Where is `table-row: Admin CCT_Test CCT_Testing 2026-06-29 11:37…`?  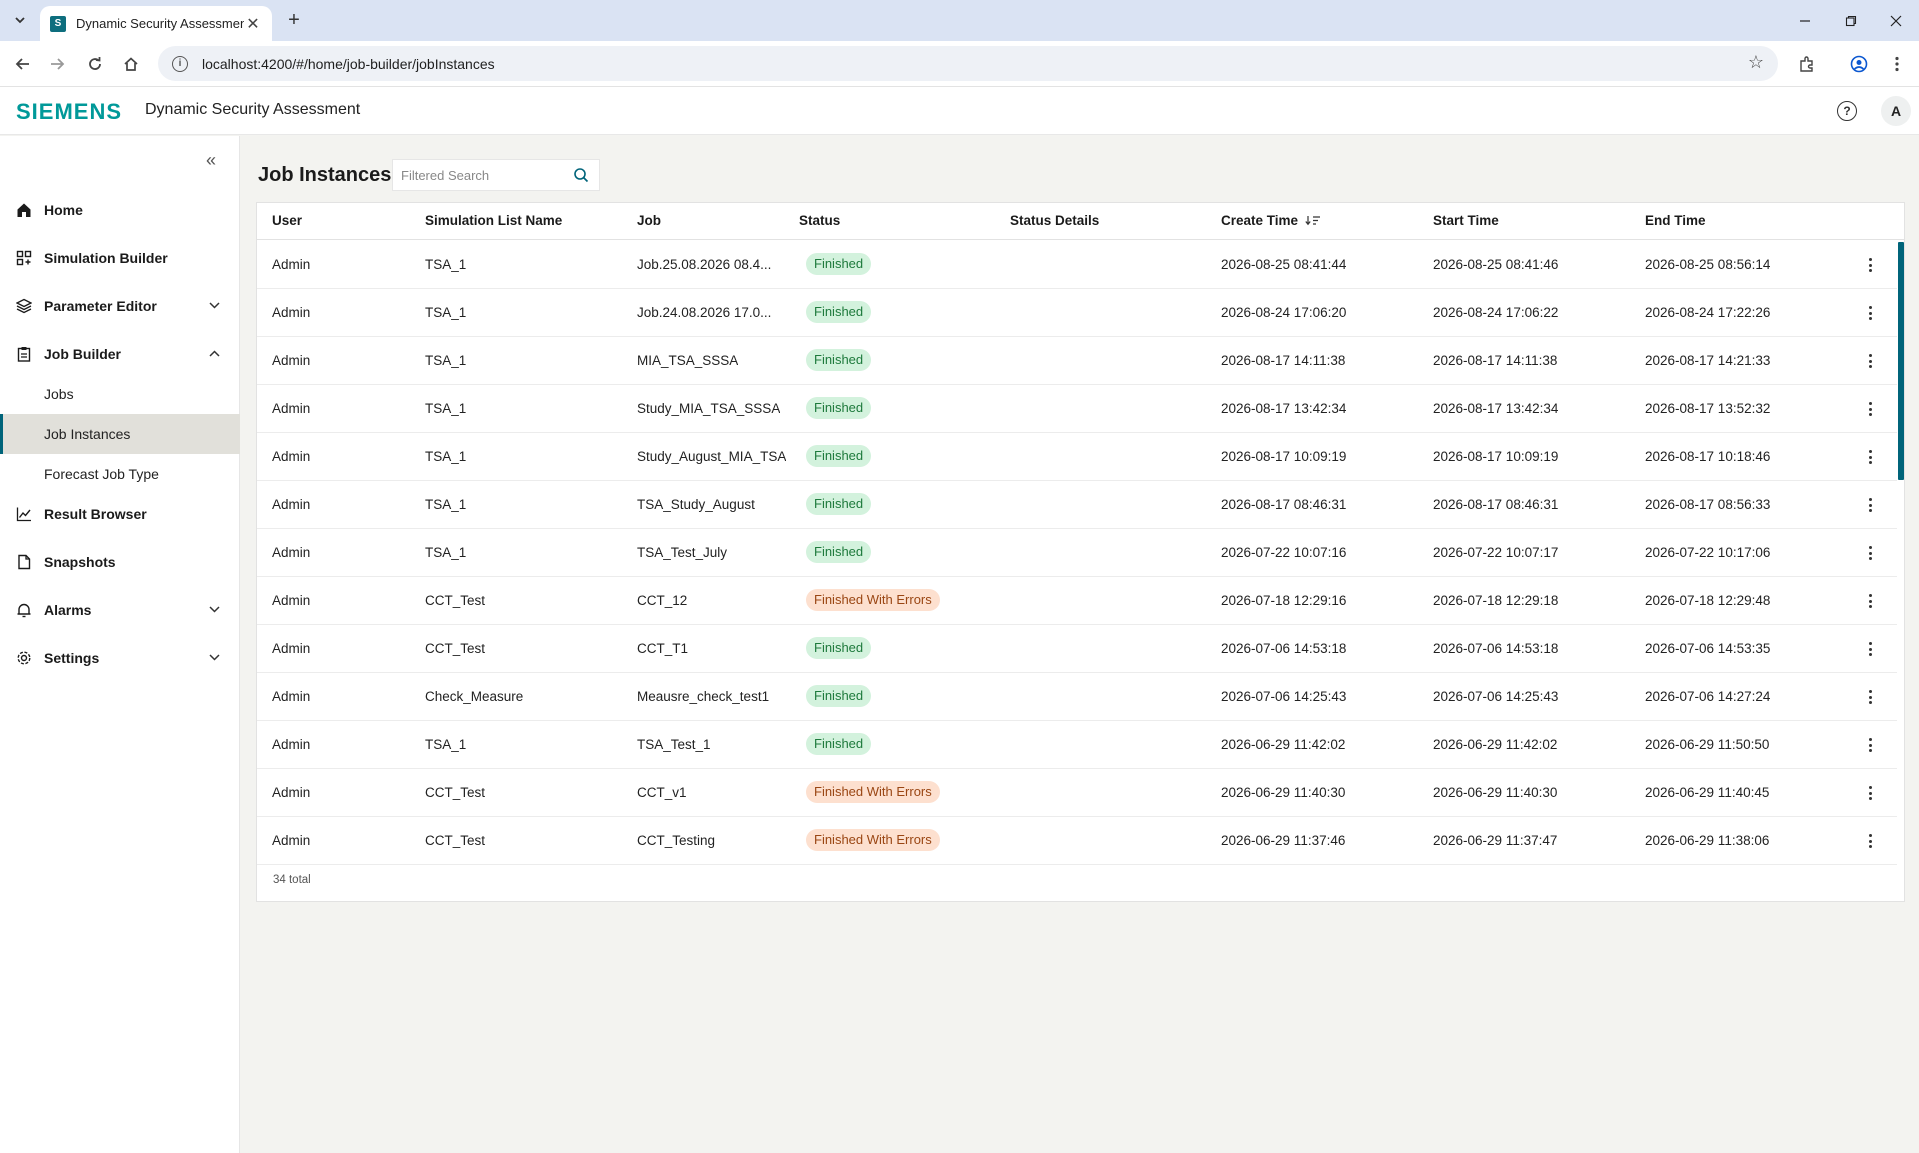
table-row: Admin CCT_Test CCT_Testing 2026-06-29 11:37… is located at coordinates (1077, 841).